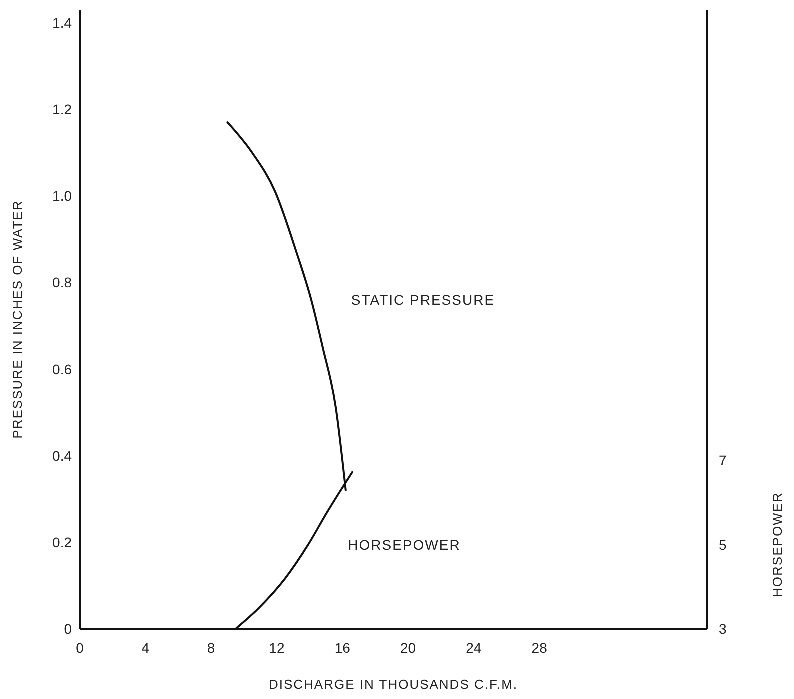  I want to click on x-tick-label: 24, so click(474, 648).